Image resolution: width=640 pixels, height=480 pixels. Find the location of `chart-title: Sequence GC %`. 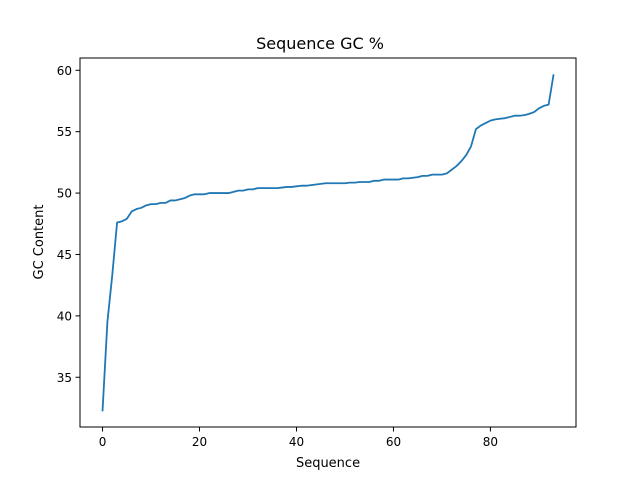

chart-title: Sequence GC % is located at coordinates (320, 43).